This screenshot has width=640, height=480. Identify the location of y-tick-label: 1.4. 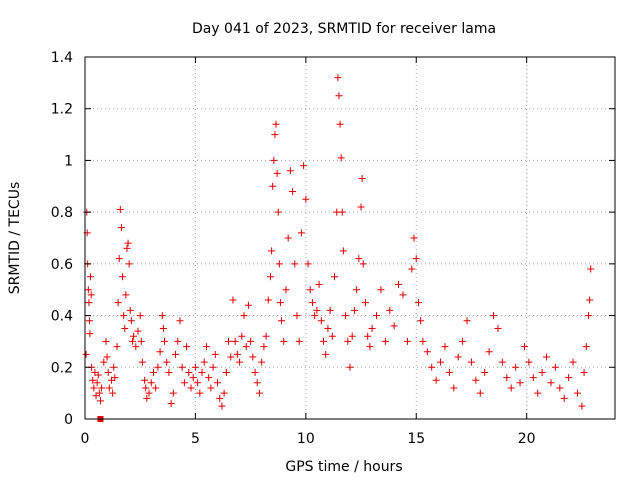
(62, 58).